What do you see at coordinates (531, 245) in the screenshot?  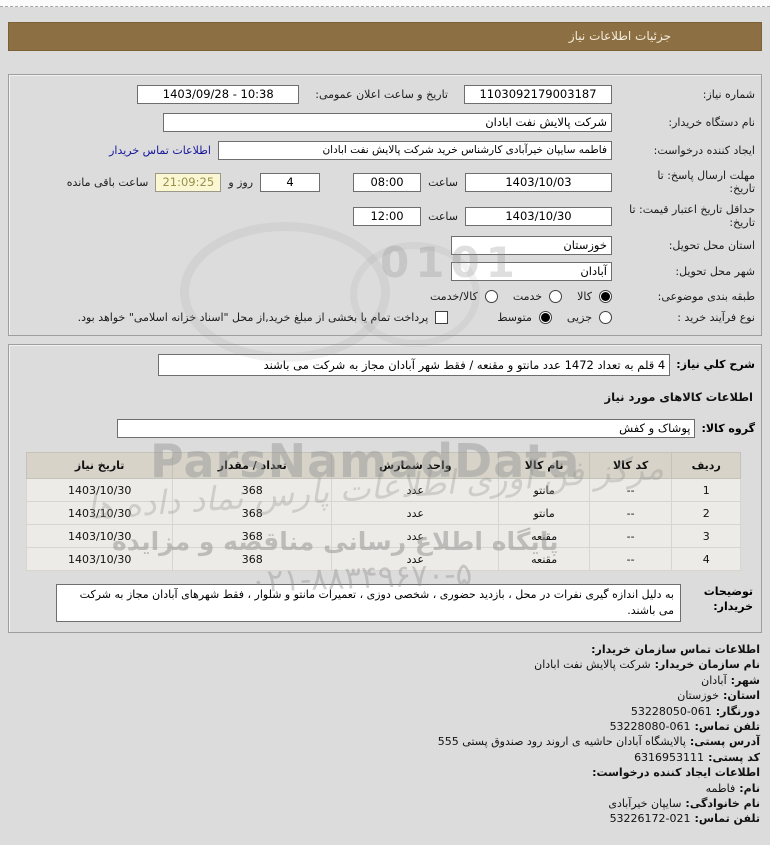 I see `province-input: خوزستان` at bounding box center [531, 245].